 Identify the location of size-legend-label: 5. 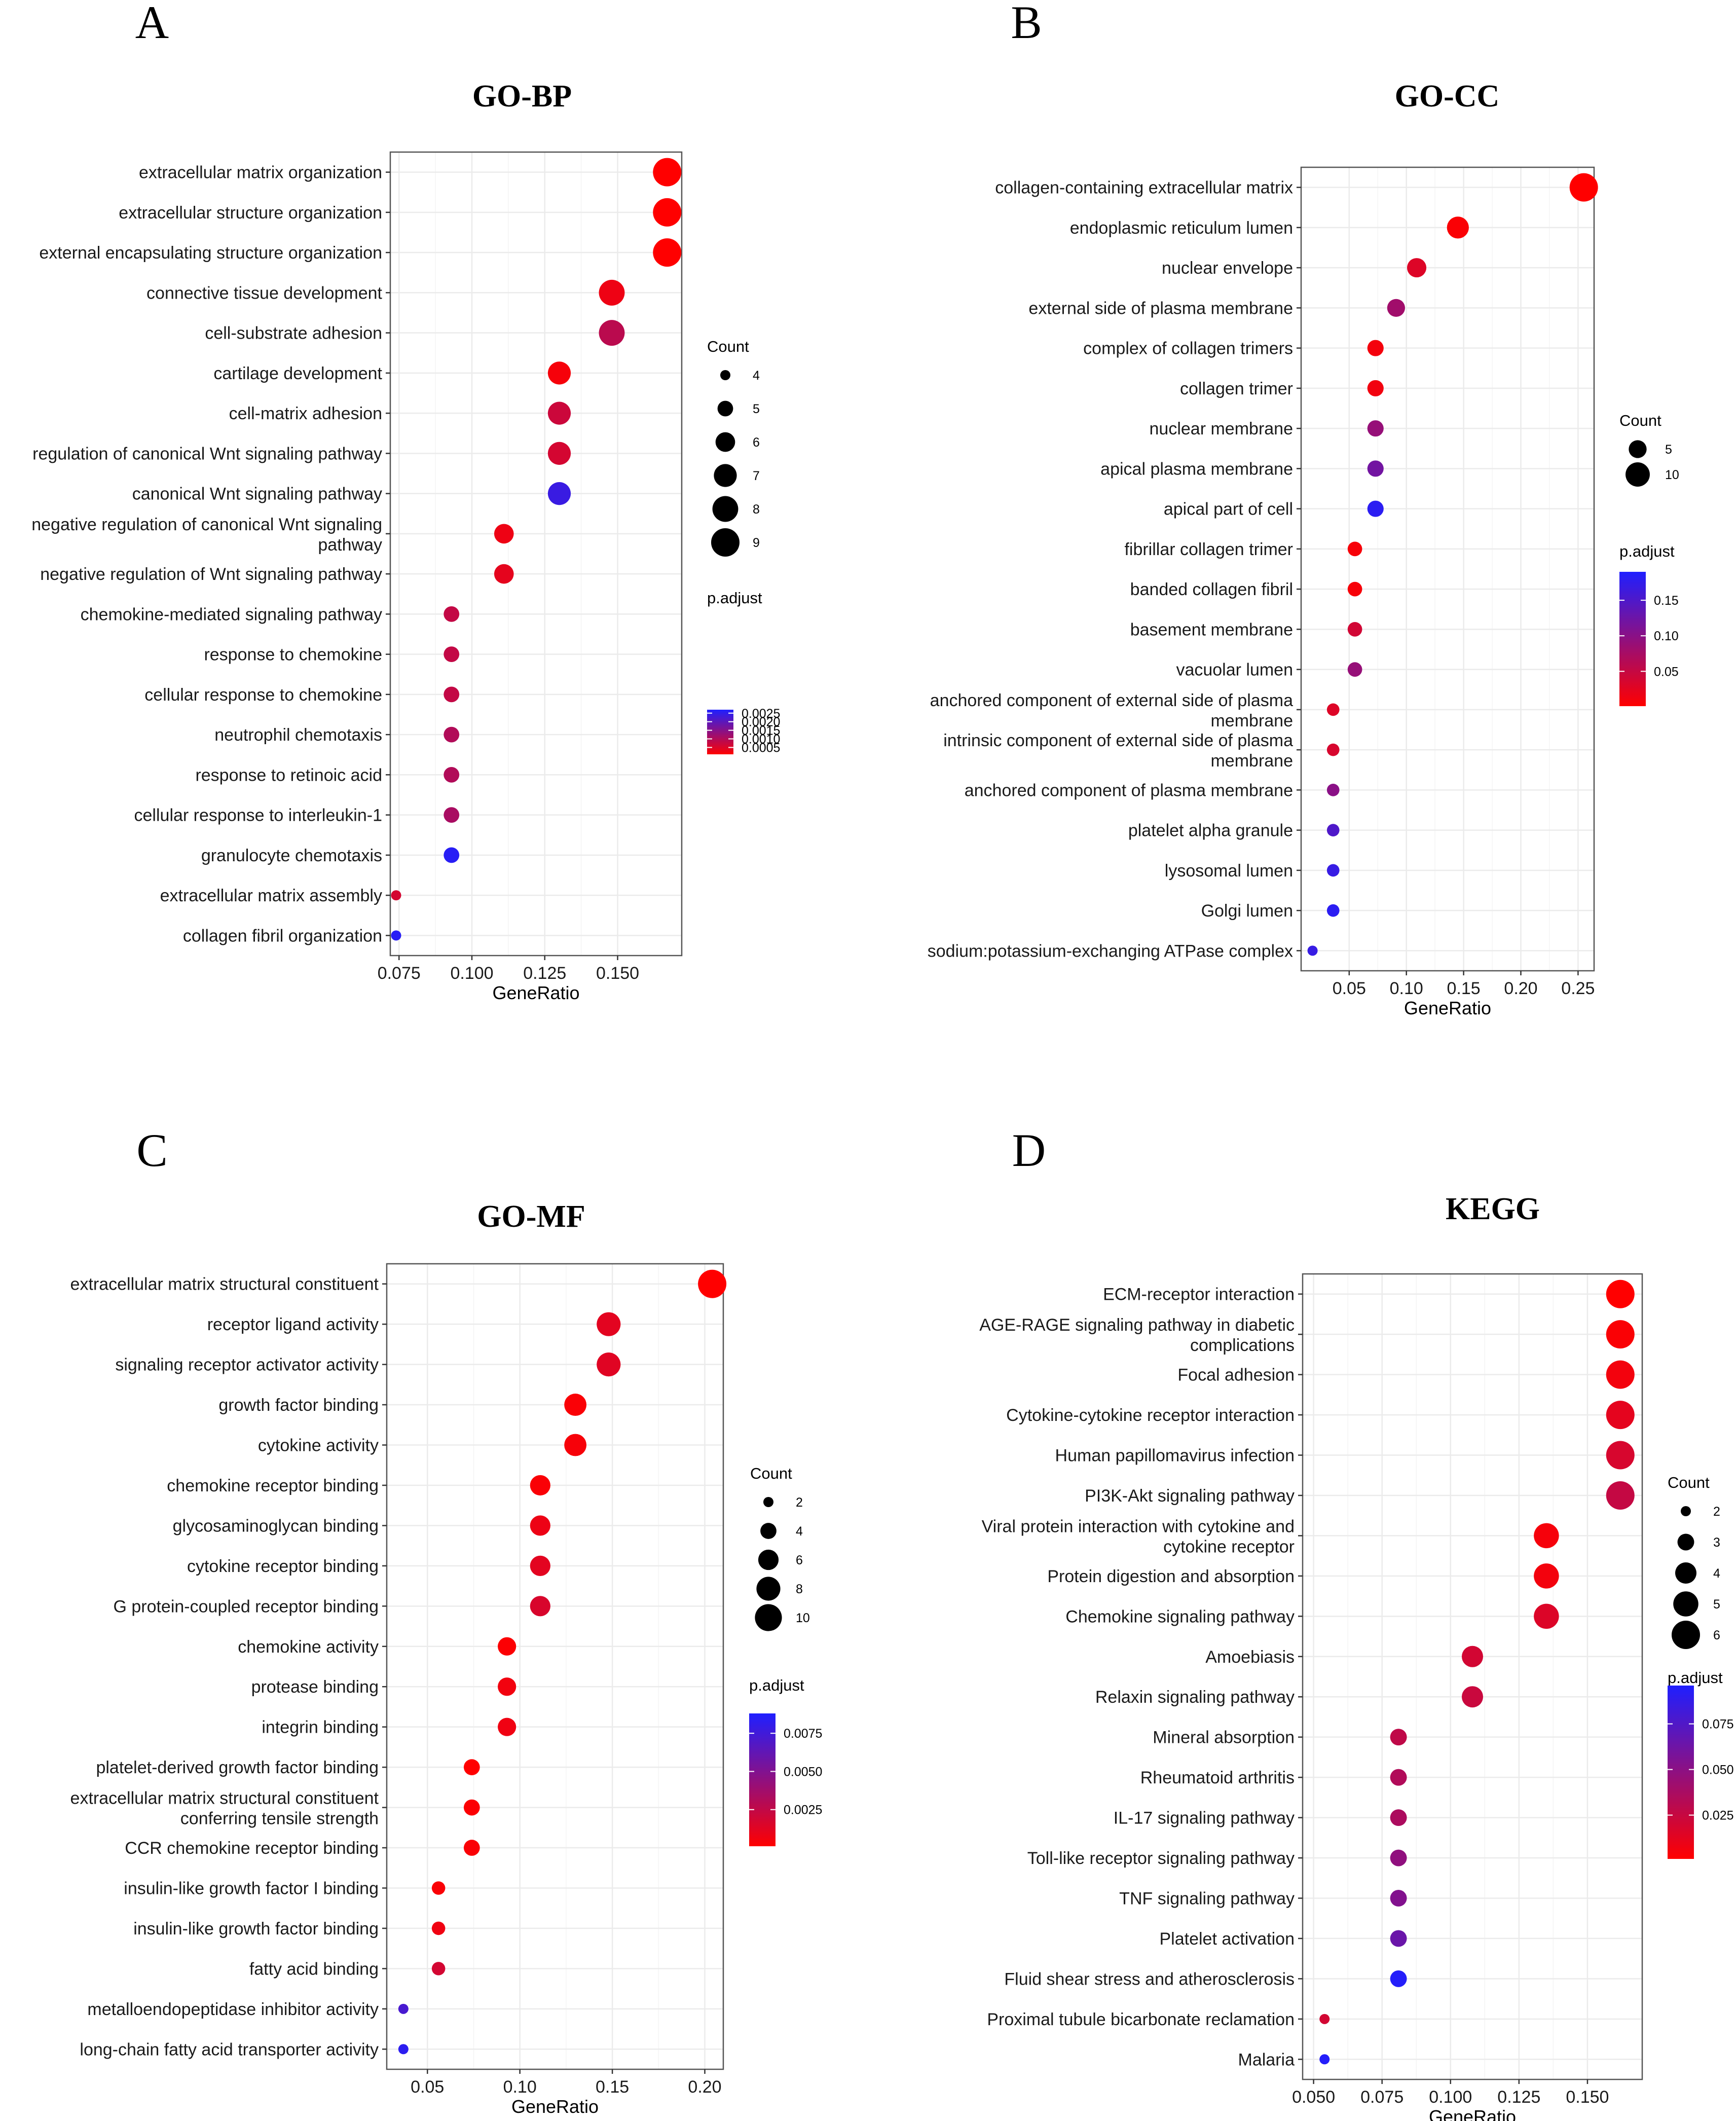
(756, 409).